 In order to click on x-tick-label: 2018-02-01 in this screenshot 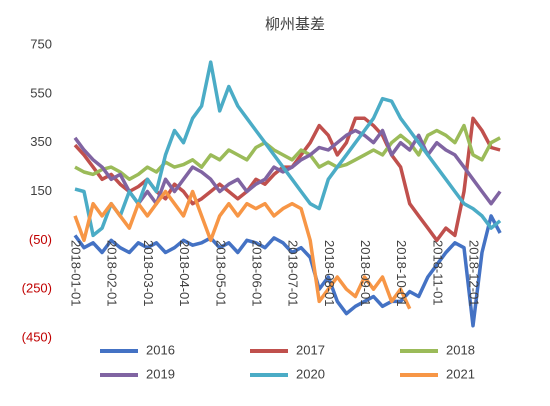, I will do `click(112, 273)`.